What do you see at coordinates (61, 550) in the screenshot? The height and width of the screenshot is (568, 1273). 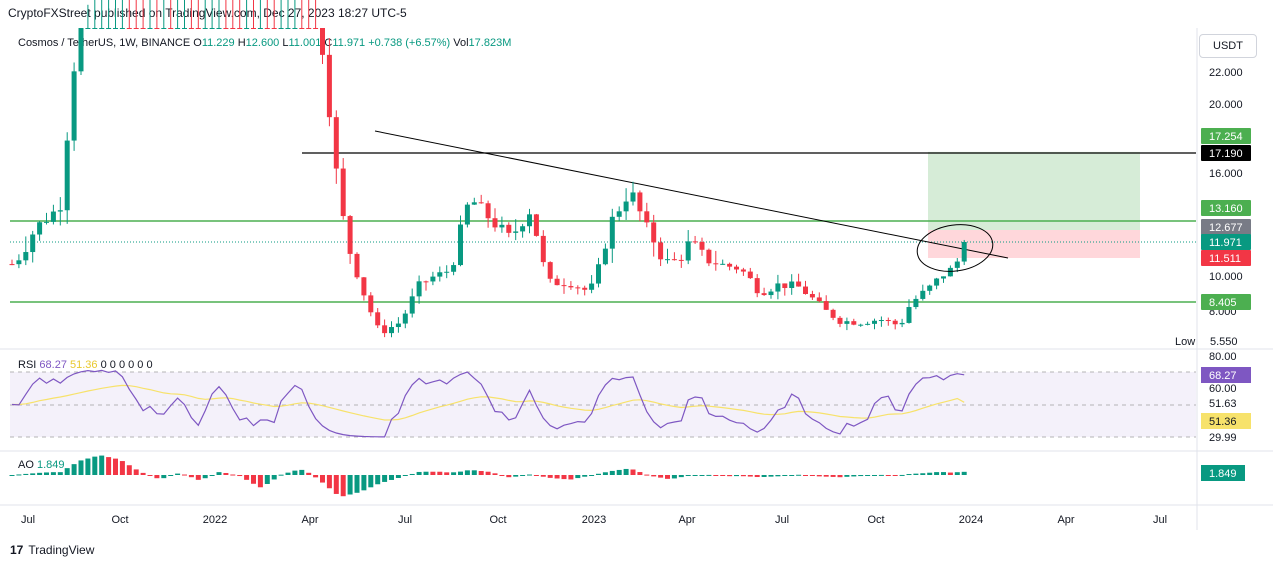 I see `footer-brand: TradingView` at bounding box center [61, 550].